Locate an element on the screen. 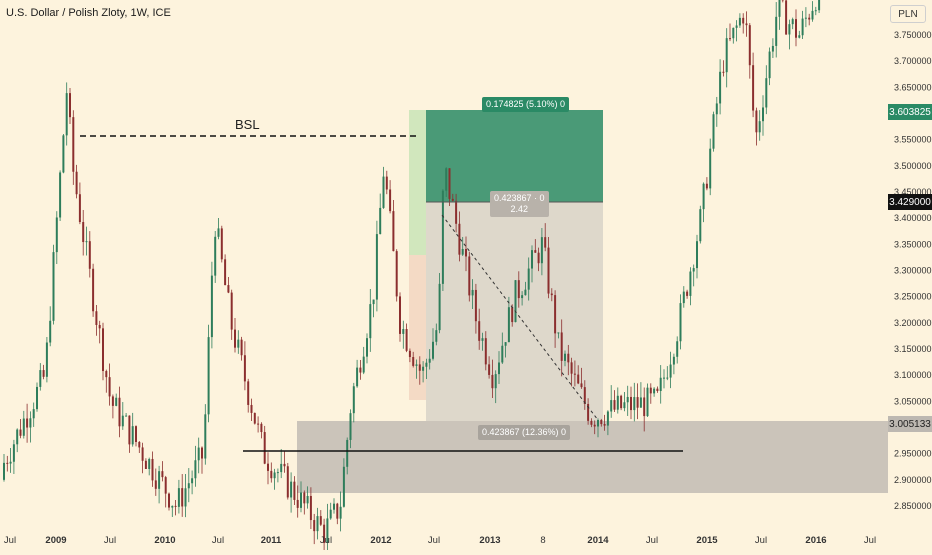  currency-button: PLN is located at coordinates (908, 14).